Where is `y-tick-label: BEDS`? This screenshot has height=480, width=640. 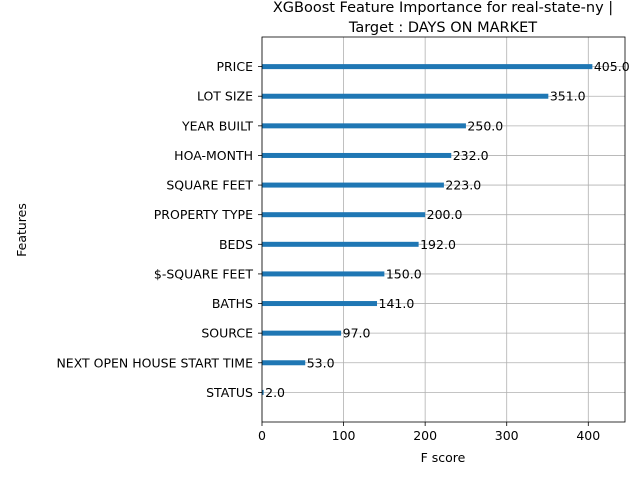 y-tick-label: BEDS is located at coordinates (236, 244).